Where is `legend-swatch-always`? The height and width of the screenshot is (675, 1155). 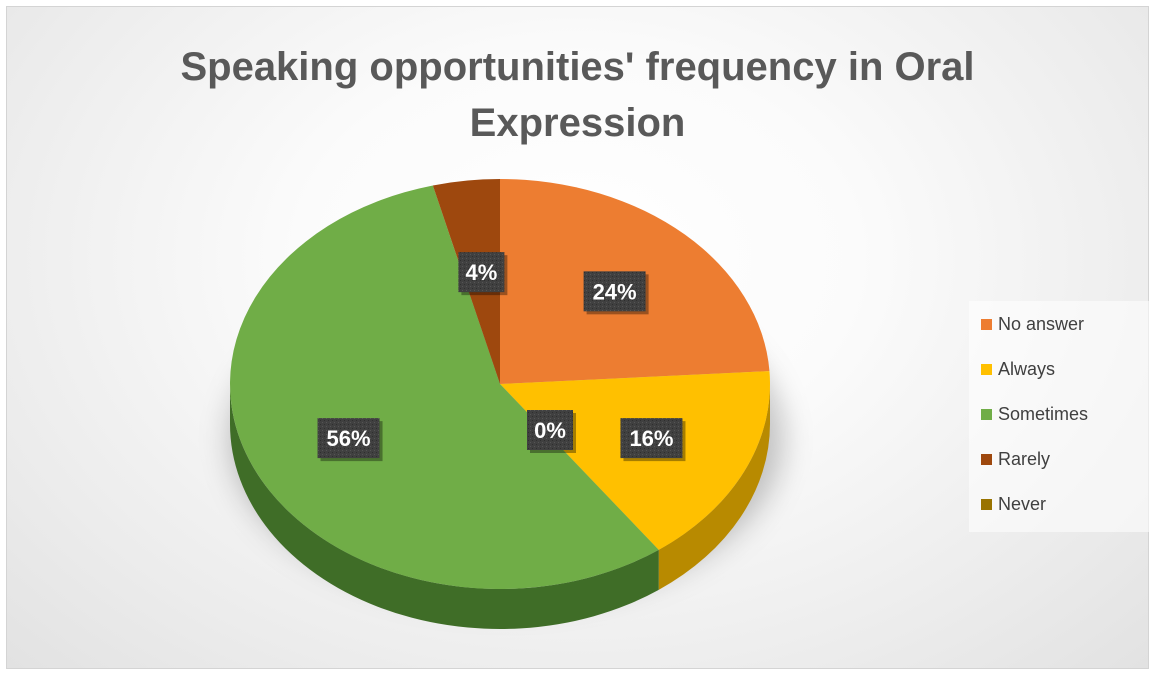
legend-swatch-always is located at coordinates (986, 369).